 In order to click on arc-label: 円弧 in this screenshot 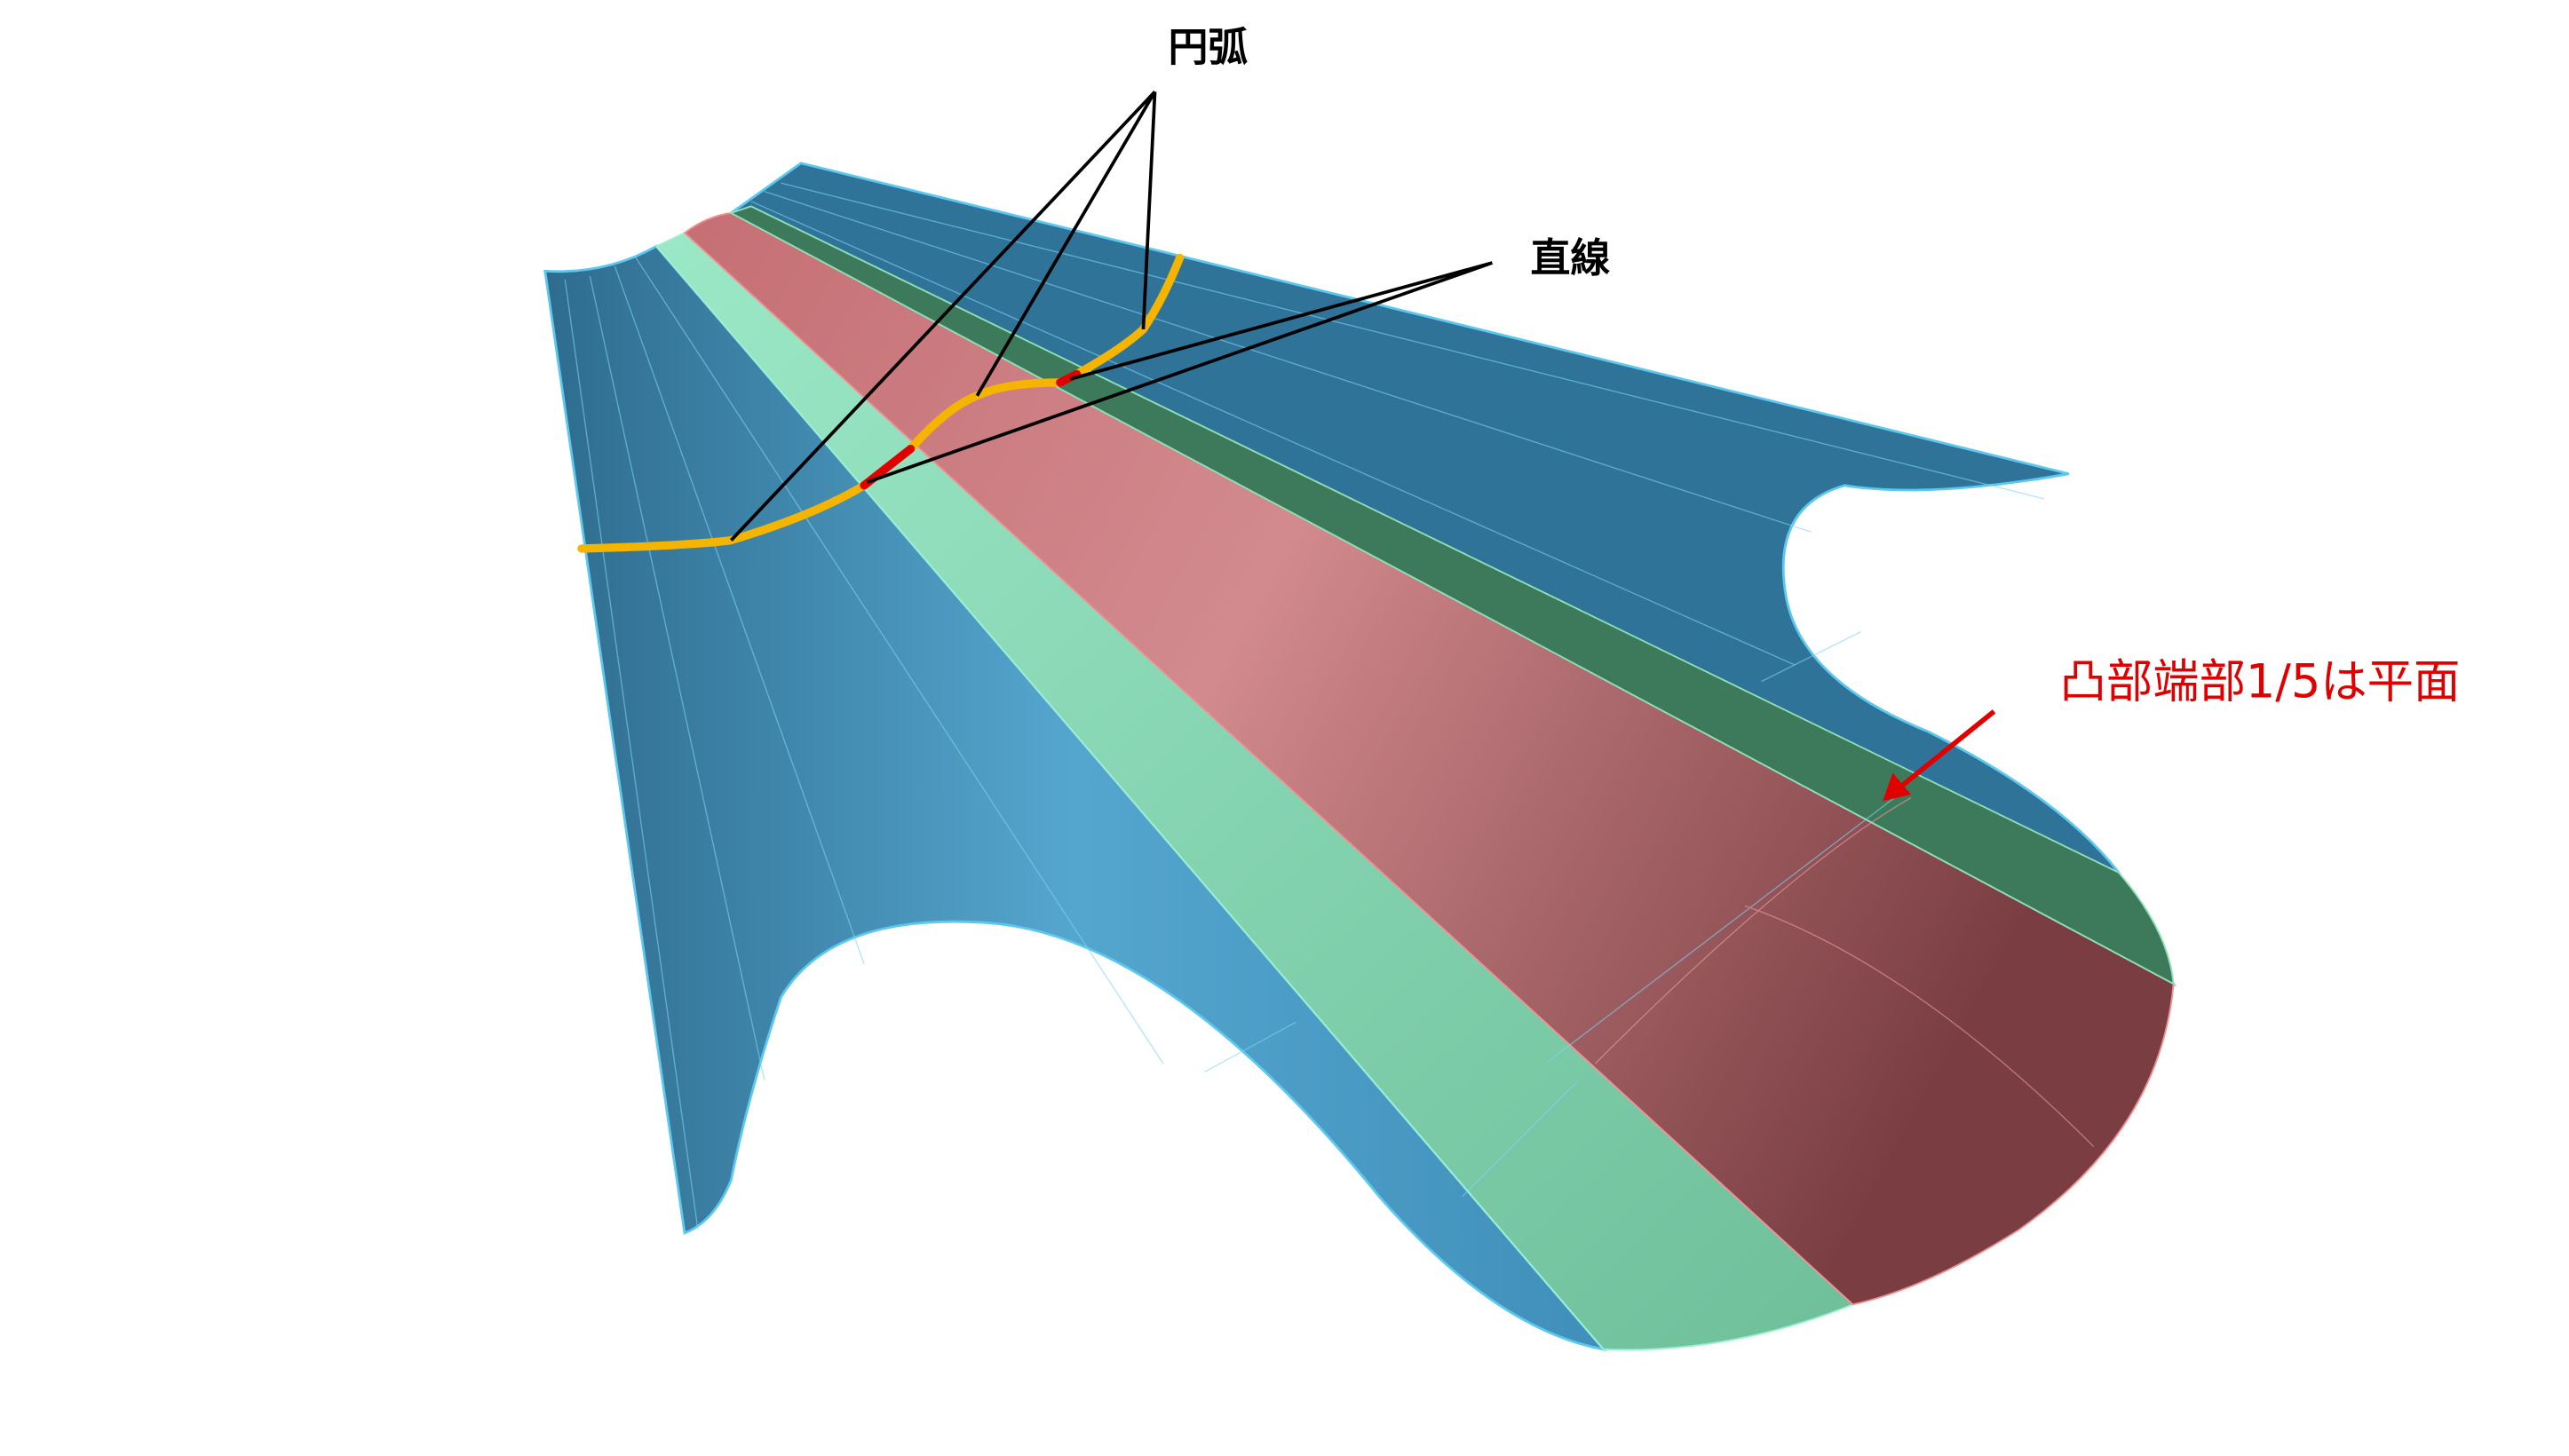, I will do `click(1209, 47)`.